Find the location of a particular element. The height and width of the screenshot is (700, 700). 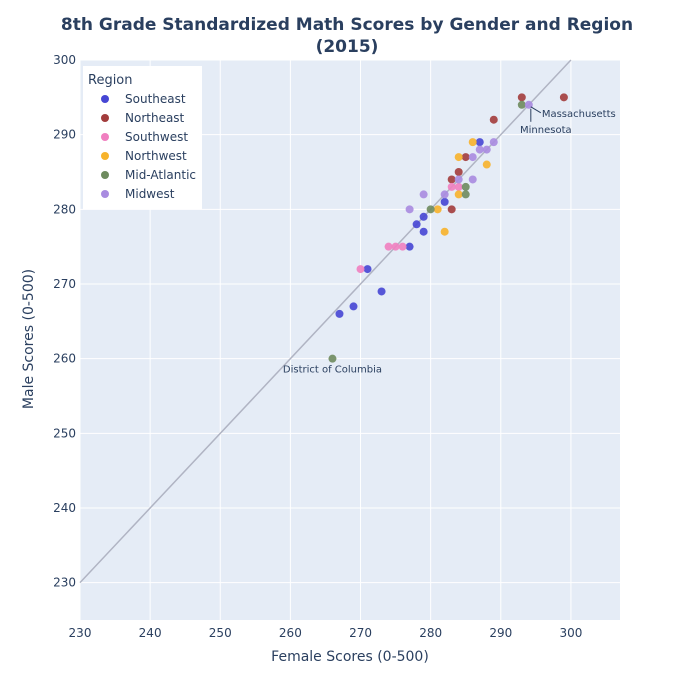

y-tick-label: 240 is located at coordinates (64, 508).